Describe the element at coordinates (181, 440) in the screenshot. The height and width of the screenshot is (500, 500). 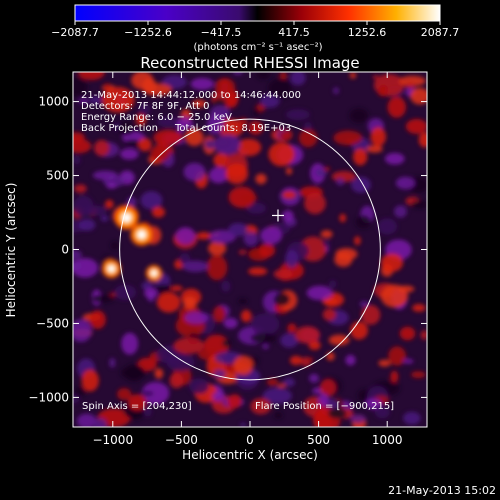
I see `x-tick-label: −500` at that location.